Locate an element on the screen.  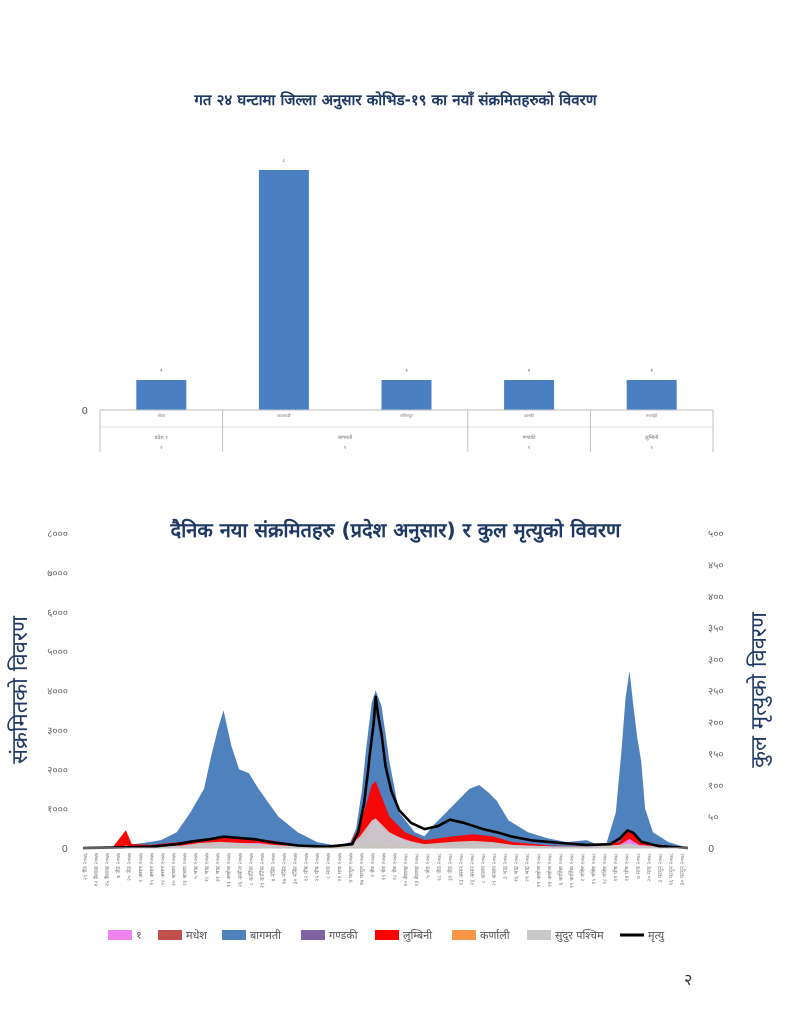
legend-label: गण्डकी is located at coordinates (343, 935).